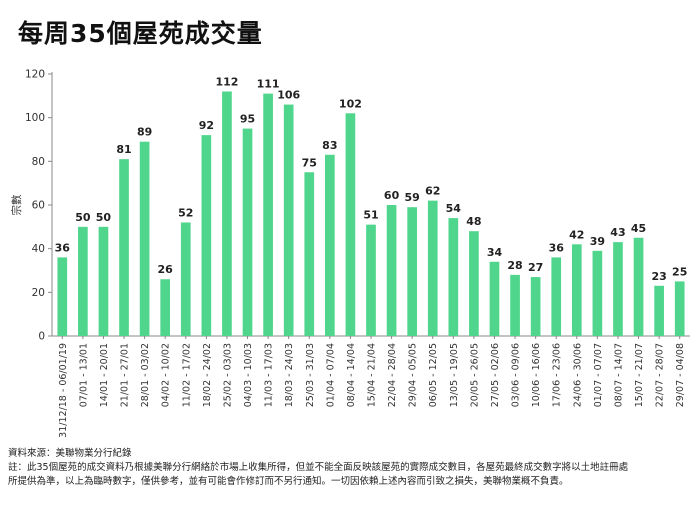 This screenshot has height=525, width=700. I want to click on x-tick-label: 20/05 - 26/05, so click(474, 375).